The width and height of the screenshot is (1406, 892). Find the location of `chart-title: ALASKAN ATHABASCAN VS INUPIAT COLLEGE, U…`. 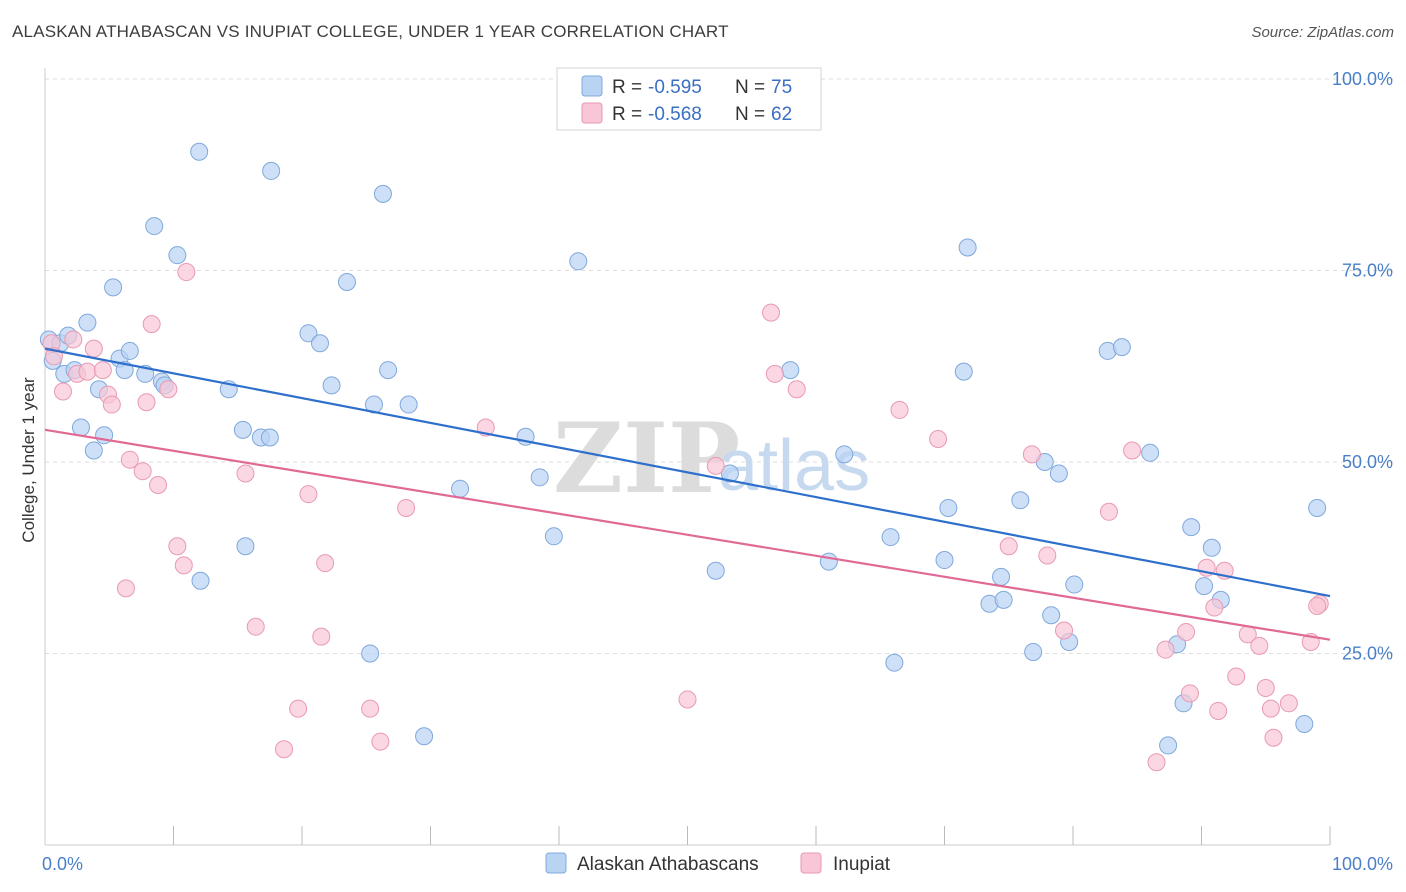

chart-title: ALASKAN ATHABASCAN VS INUPIAT COLLEGE, U… is located at coordinates (370, 31).